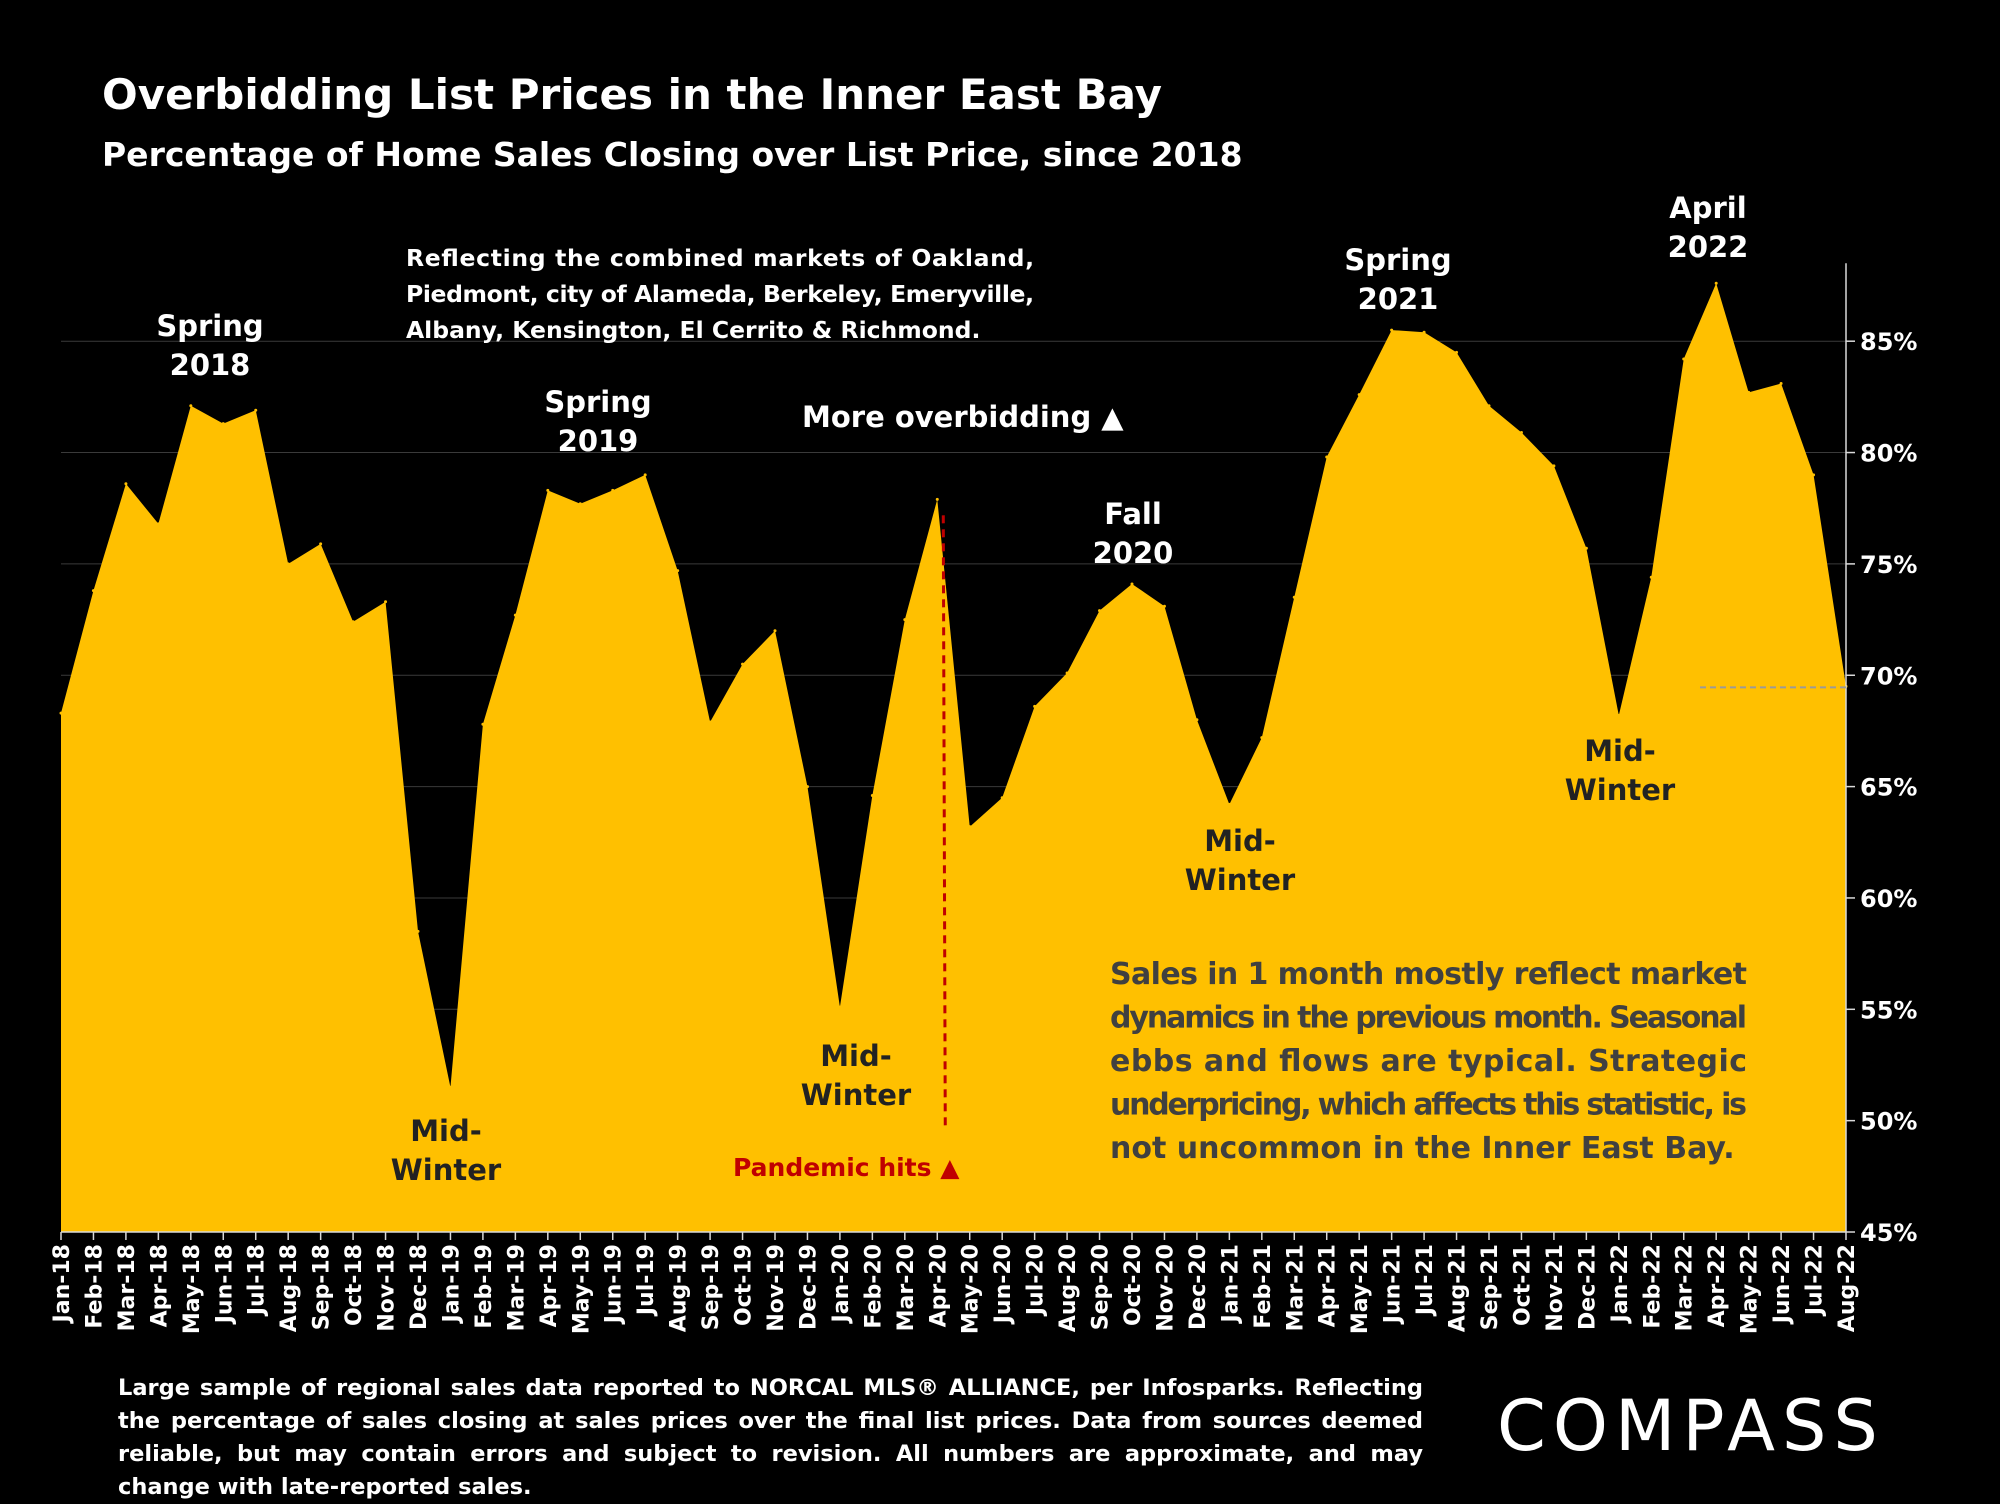  What do you see at coordinates (841, 1284) in the screenshot?
I see `x-tick-label: Jan-20` at bounding box center [841, 1284].